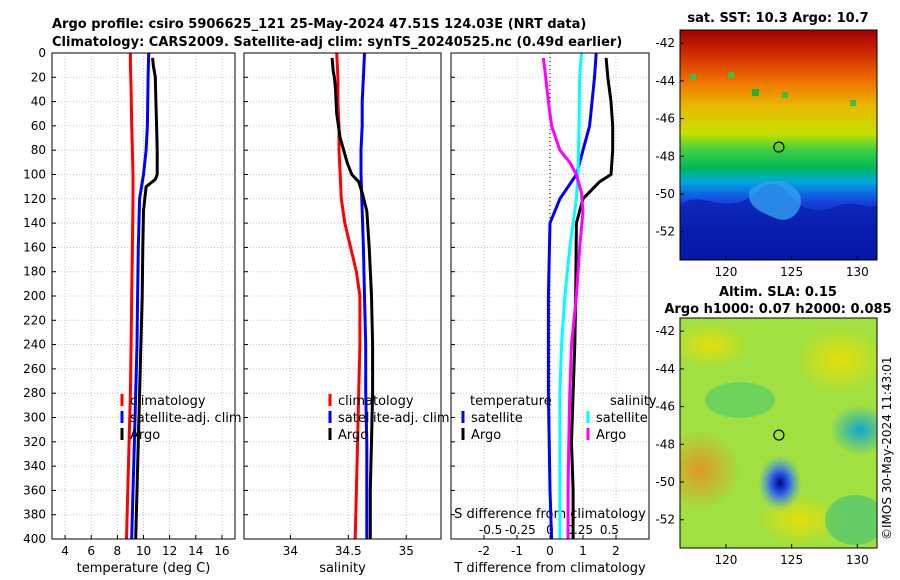  What do you see at coordinates (550, 551) in the screenshot?
I see `x-tick-label: 0` at bounding box center [550, 551].